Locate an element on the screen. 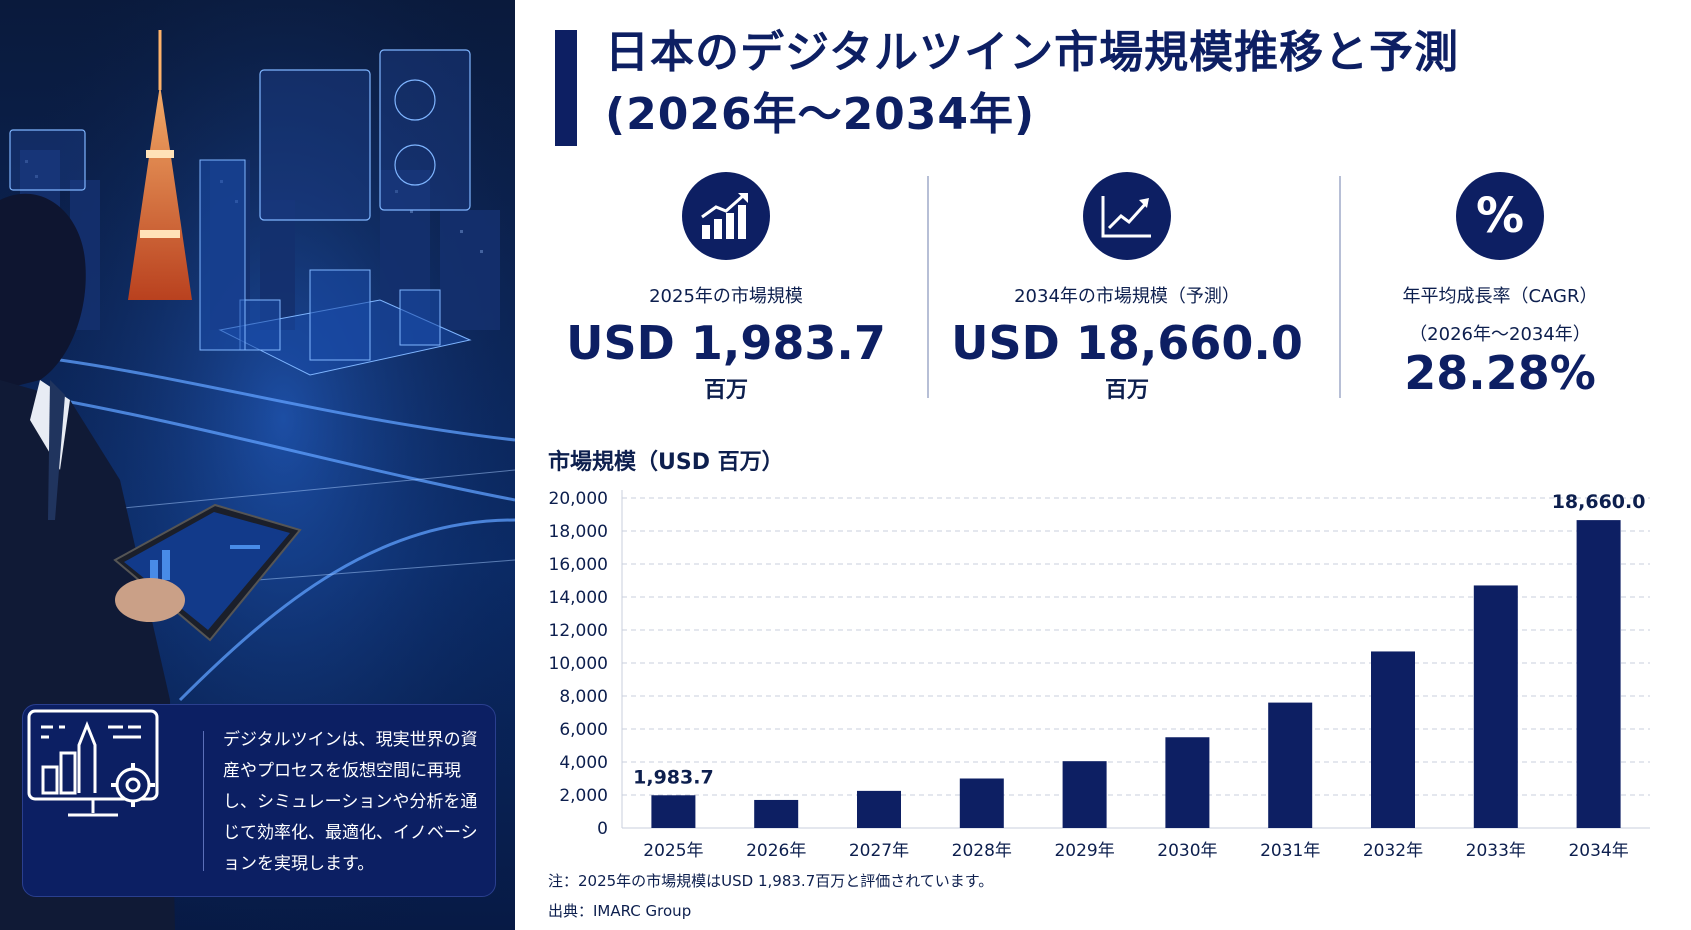 The image size is (1691, 930). kpi-label: 年平均成長率（CAGR） is located at coordinates (1500, 296).